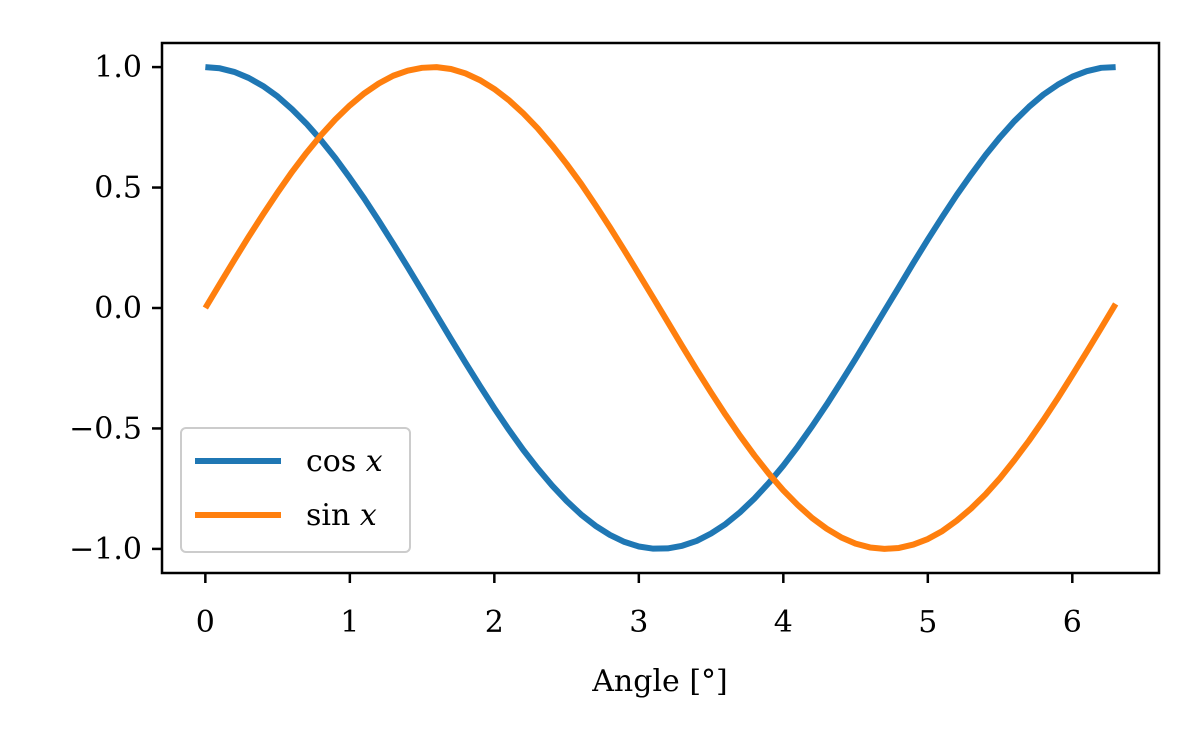  What do you see at coordinates (783, 622) in the screenshot?
I see `x-tick-label: 4` at bounding box center [783, 622].